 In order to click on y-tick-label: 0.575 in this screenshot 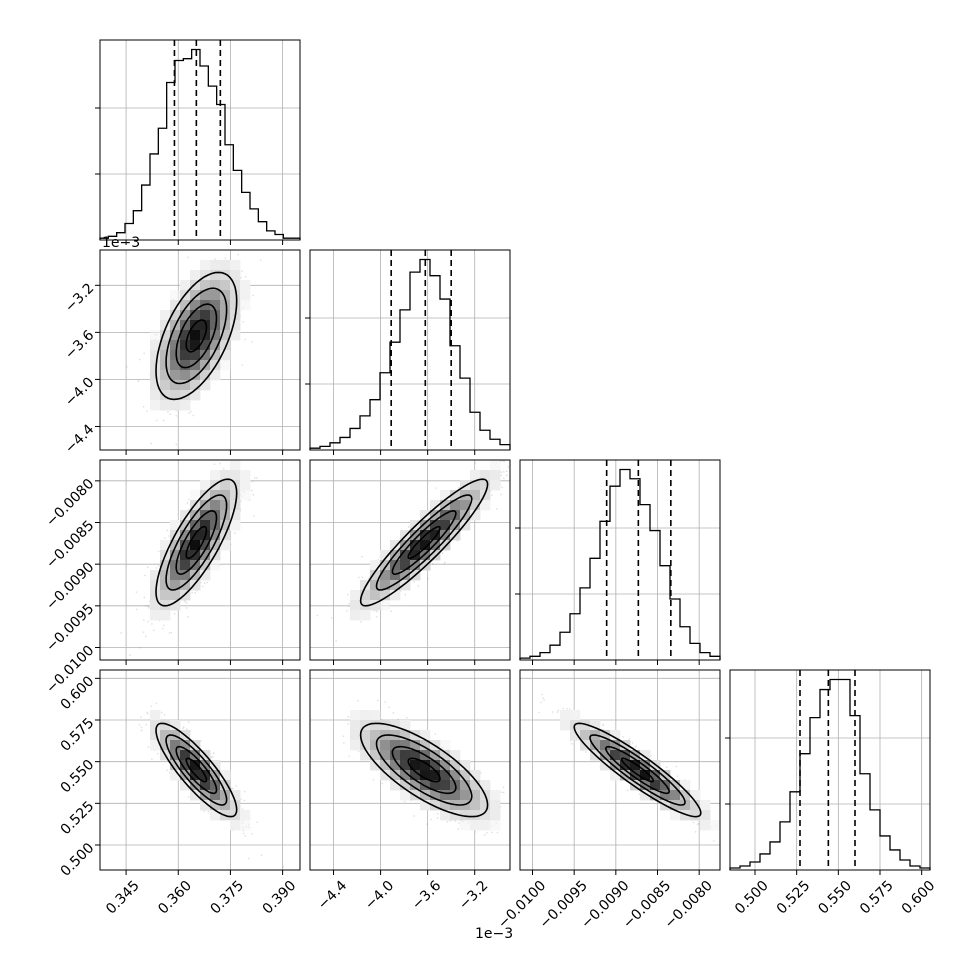, I will do `click(78, 735)`.